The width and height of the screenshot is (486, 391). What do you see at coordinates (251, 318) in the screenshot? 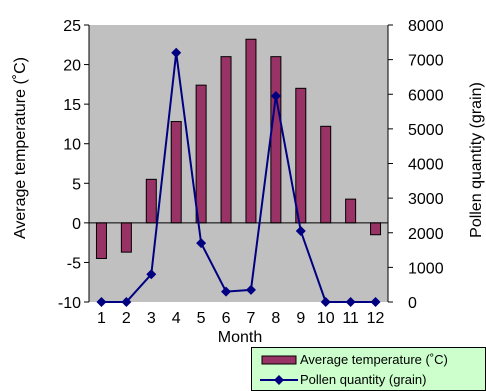
I see `x-tick-label: 7` at bounding box center [251, 318].